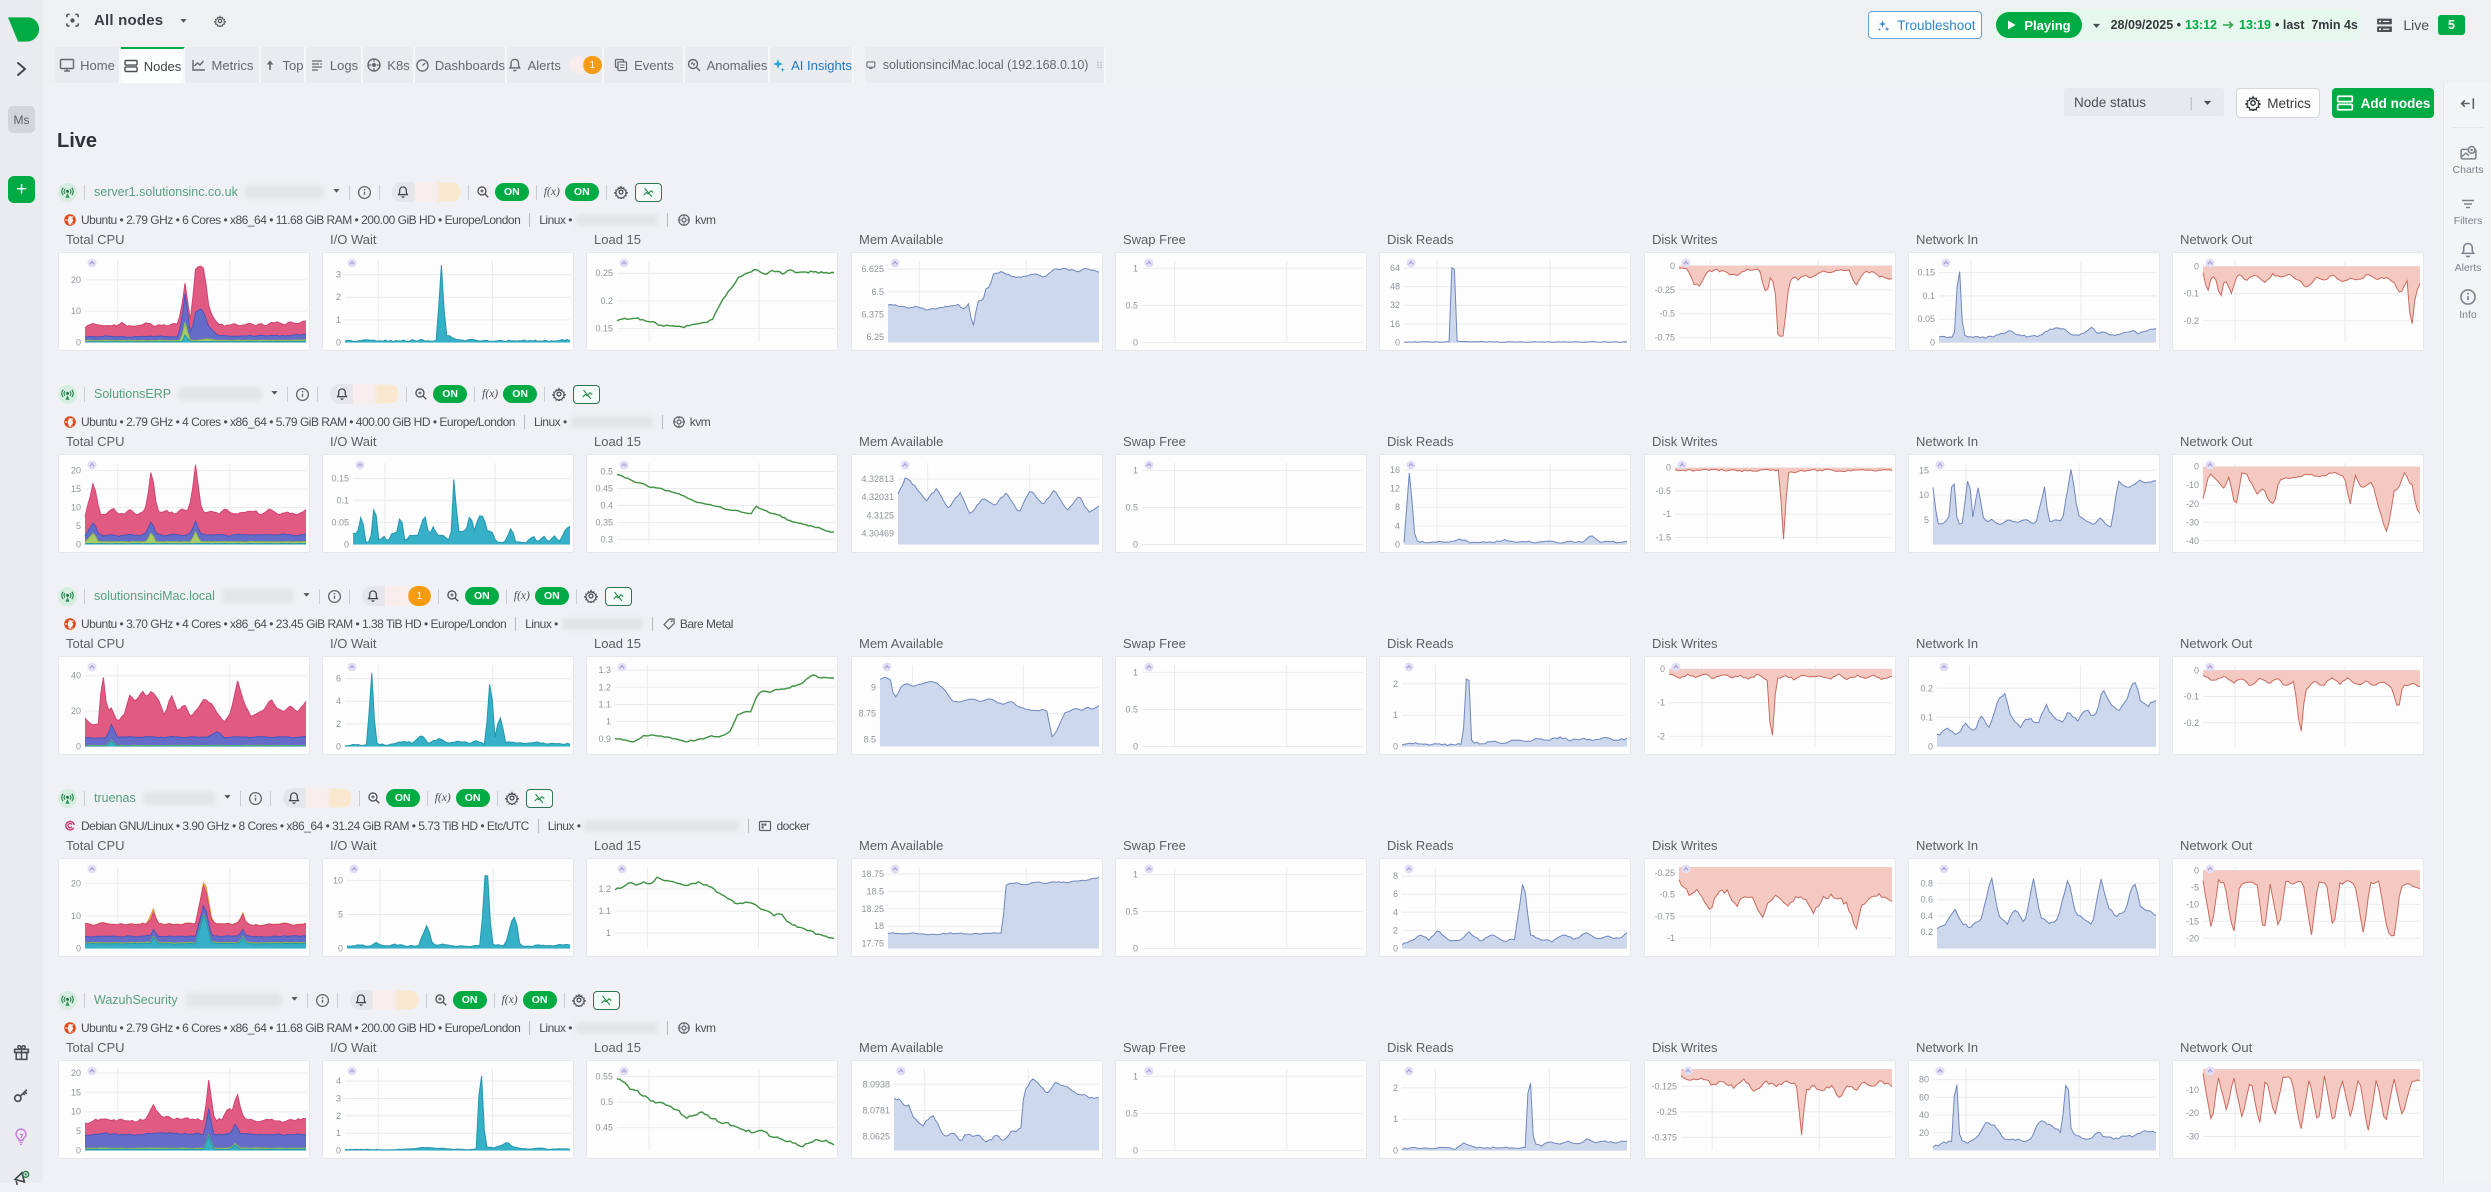  Describe the element at coordinates (877, 497) in the screenshot. I see `svg-text: 4.32031` at that location.